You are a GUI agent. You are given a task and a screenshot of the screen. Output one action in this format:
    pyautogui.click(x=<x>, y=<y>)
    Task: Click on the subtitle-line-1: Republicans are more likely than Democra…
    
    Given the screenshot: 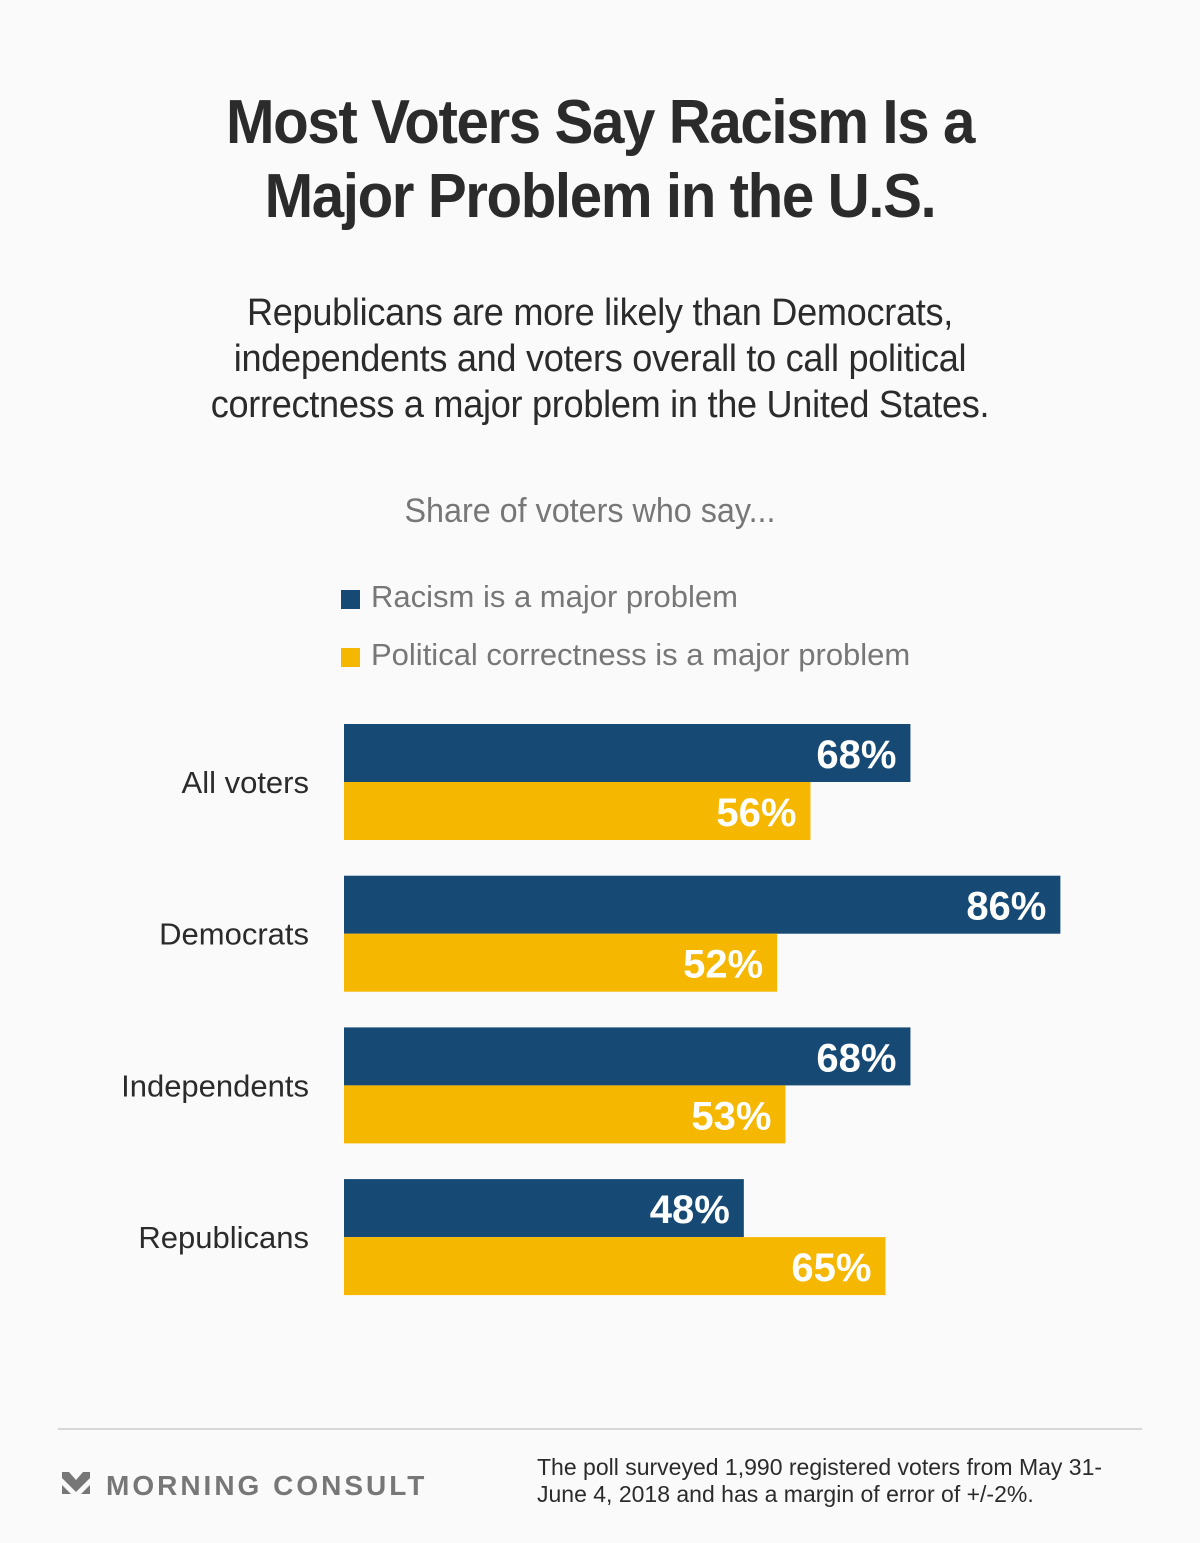 What is the action you would take?
    pyautogui.click(x=600, y=313)
    